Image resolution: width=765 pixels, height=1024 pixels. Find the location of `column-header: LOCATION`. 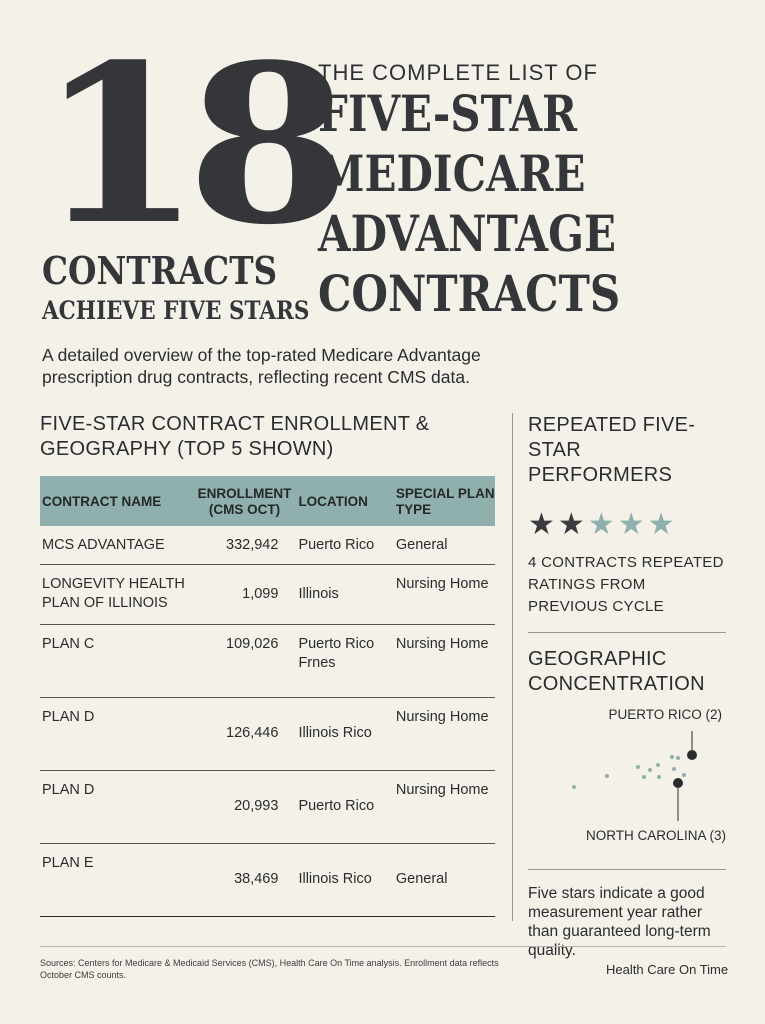

column-header: LOCATION is located at coordinates (333, 501).